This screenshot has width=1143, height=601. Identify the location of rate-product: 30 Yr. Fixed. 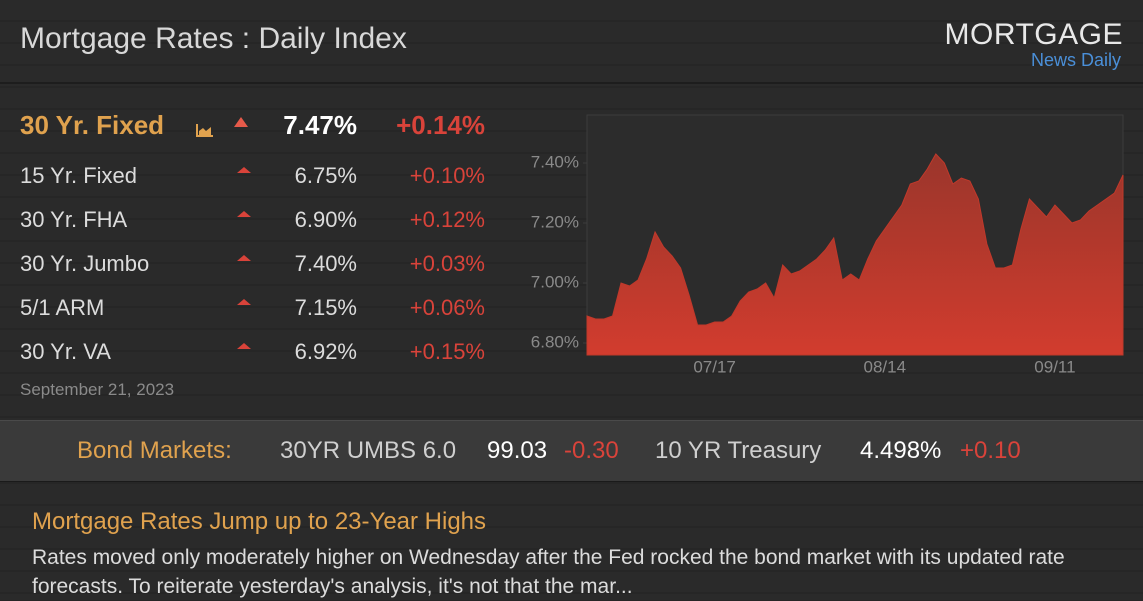
(92, 125).